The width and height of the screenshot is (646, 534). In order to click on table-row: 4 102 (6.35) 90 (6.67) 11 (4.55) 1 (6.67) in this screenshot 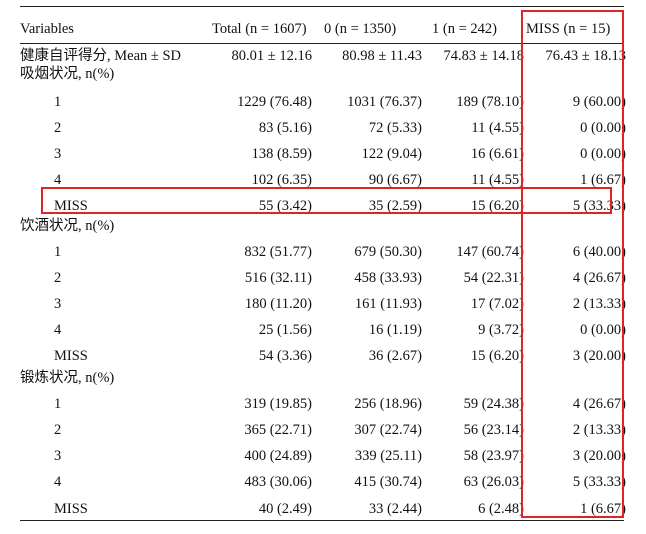, I will do `click(323, 180)`.